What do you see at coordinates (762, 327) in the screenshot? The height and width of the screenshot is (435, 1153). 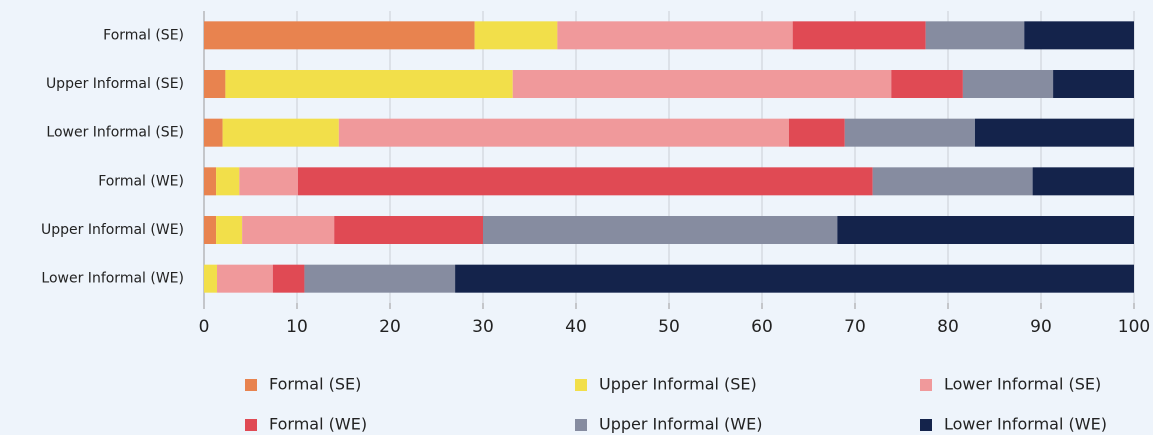 I see `x-tick-label: 60` at bounding box center [762, 327].